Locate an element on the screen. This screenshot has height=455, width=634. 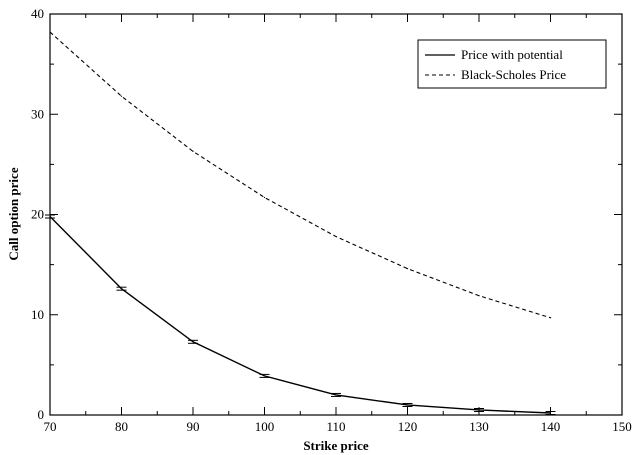
x-axis-label: Strike price is located at coordinates (336, 445).